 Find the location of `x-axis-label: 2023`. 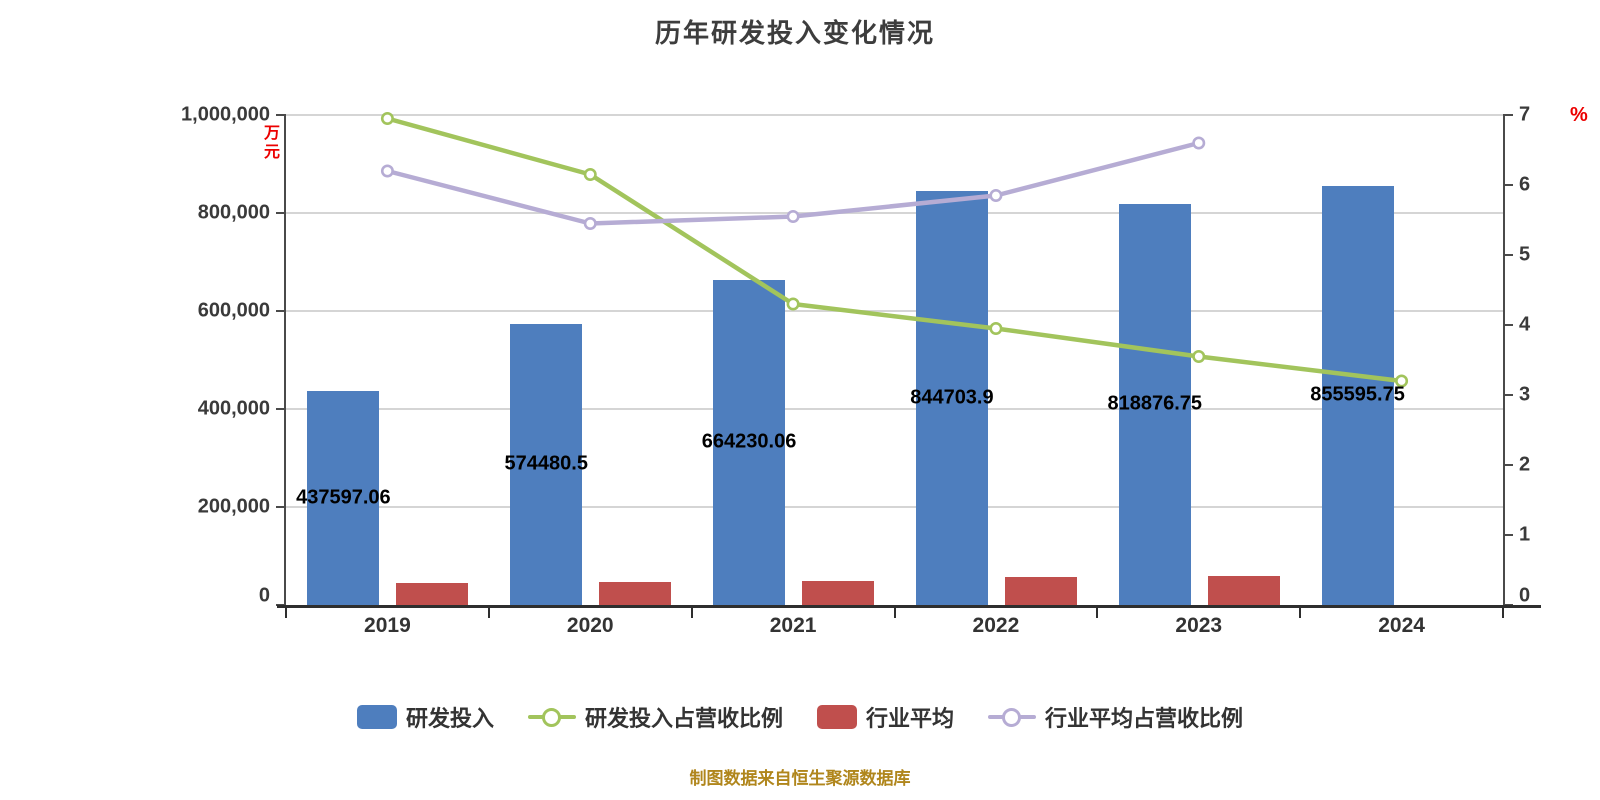

x-axis-label: 2023 is located at coordinates (1199, 625).